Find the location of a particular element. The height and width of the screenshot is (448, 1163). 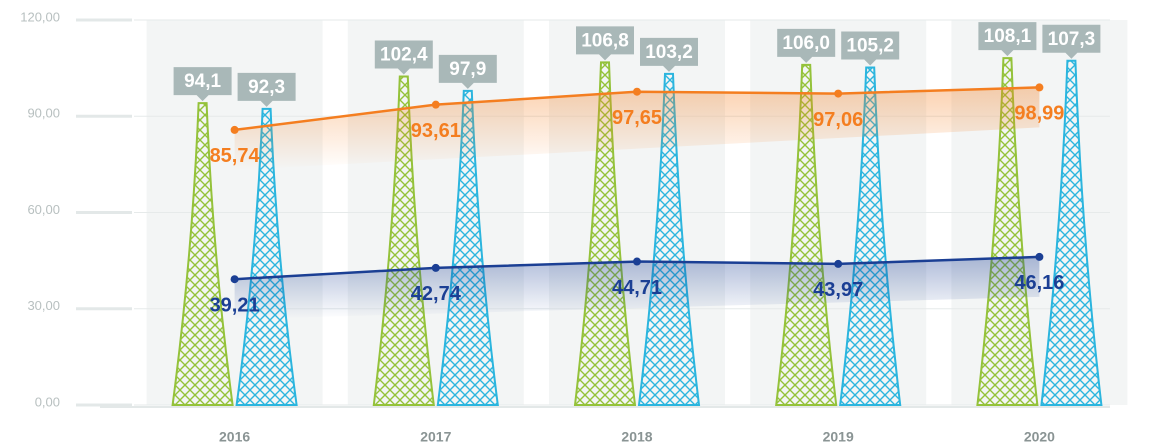

x-tick-label: 2016 is located at coordinates (234, 437).